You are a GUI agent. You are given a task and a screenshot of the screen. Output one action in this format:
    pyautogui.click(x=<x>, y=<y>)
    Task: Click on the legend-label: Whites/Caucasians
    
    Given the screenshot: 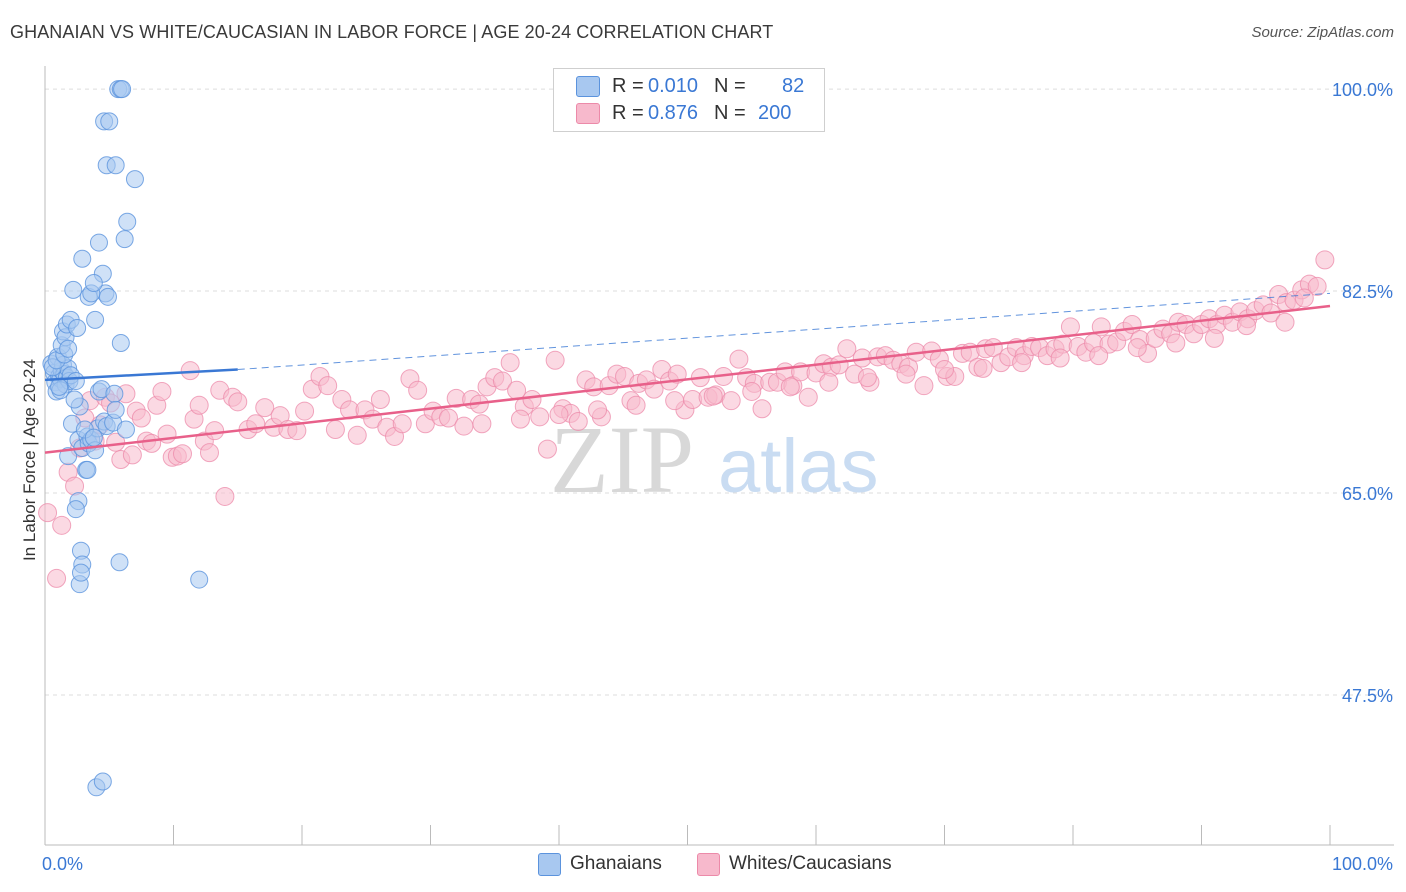 What is the action you would take?
    pyautogui.click(x=810, y=863)
    